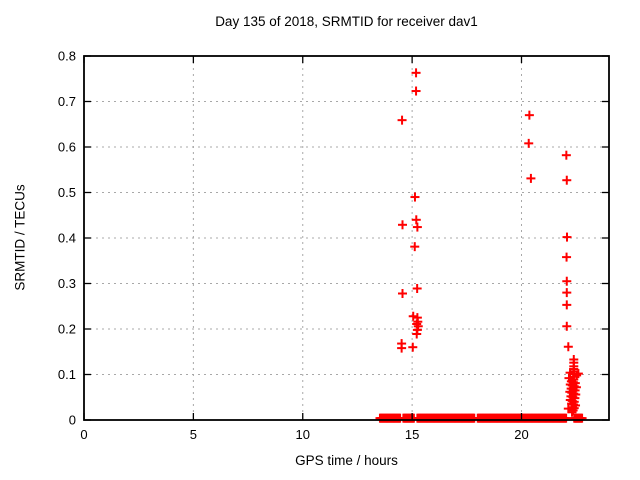 Image resolution: width=640 pixels, height=480 pixels. I want to click on y-tick-label: 0.3, so click(67, 283).